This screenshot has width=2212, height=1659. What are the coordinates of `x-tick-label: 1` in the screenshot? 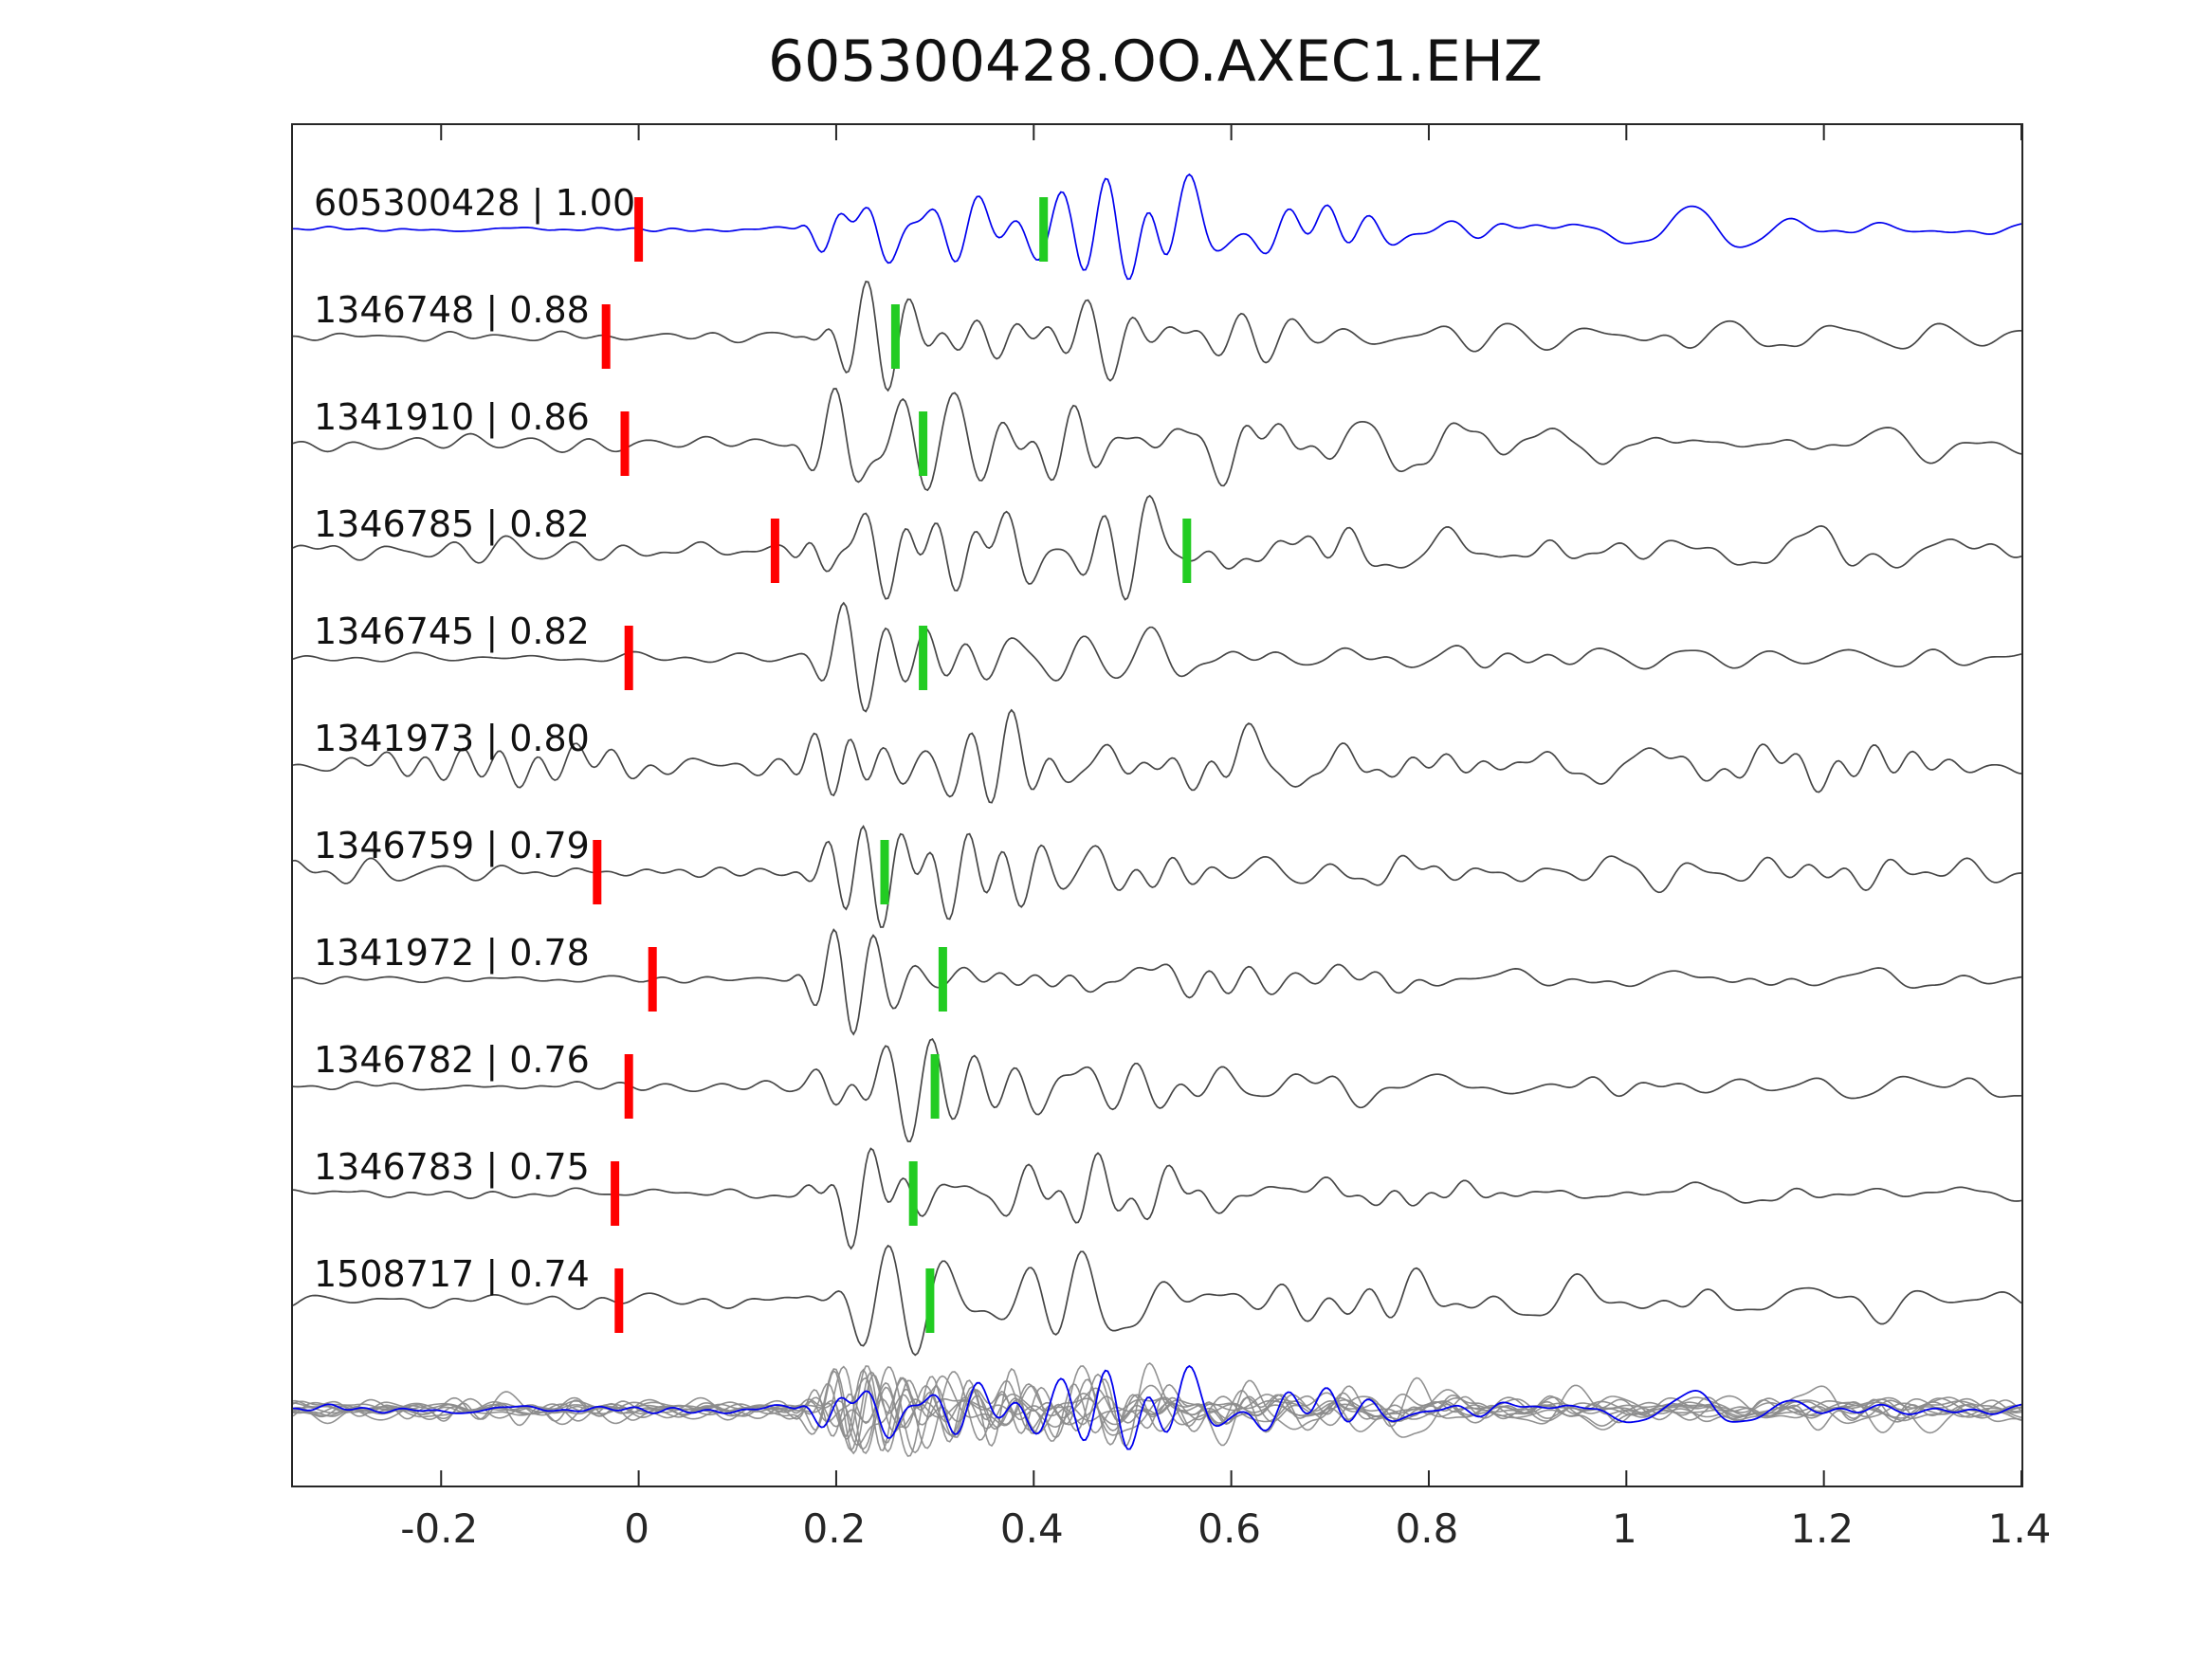 It's located at (1624, 1528).